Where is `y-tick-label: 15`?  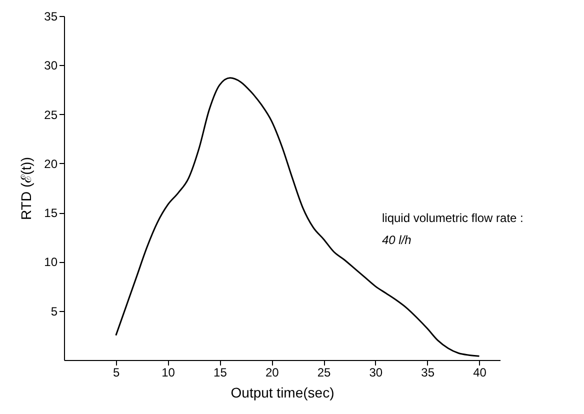
y-tick-label: 15 is located at coordinates (51, 213).